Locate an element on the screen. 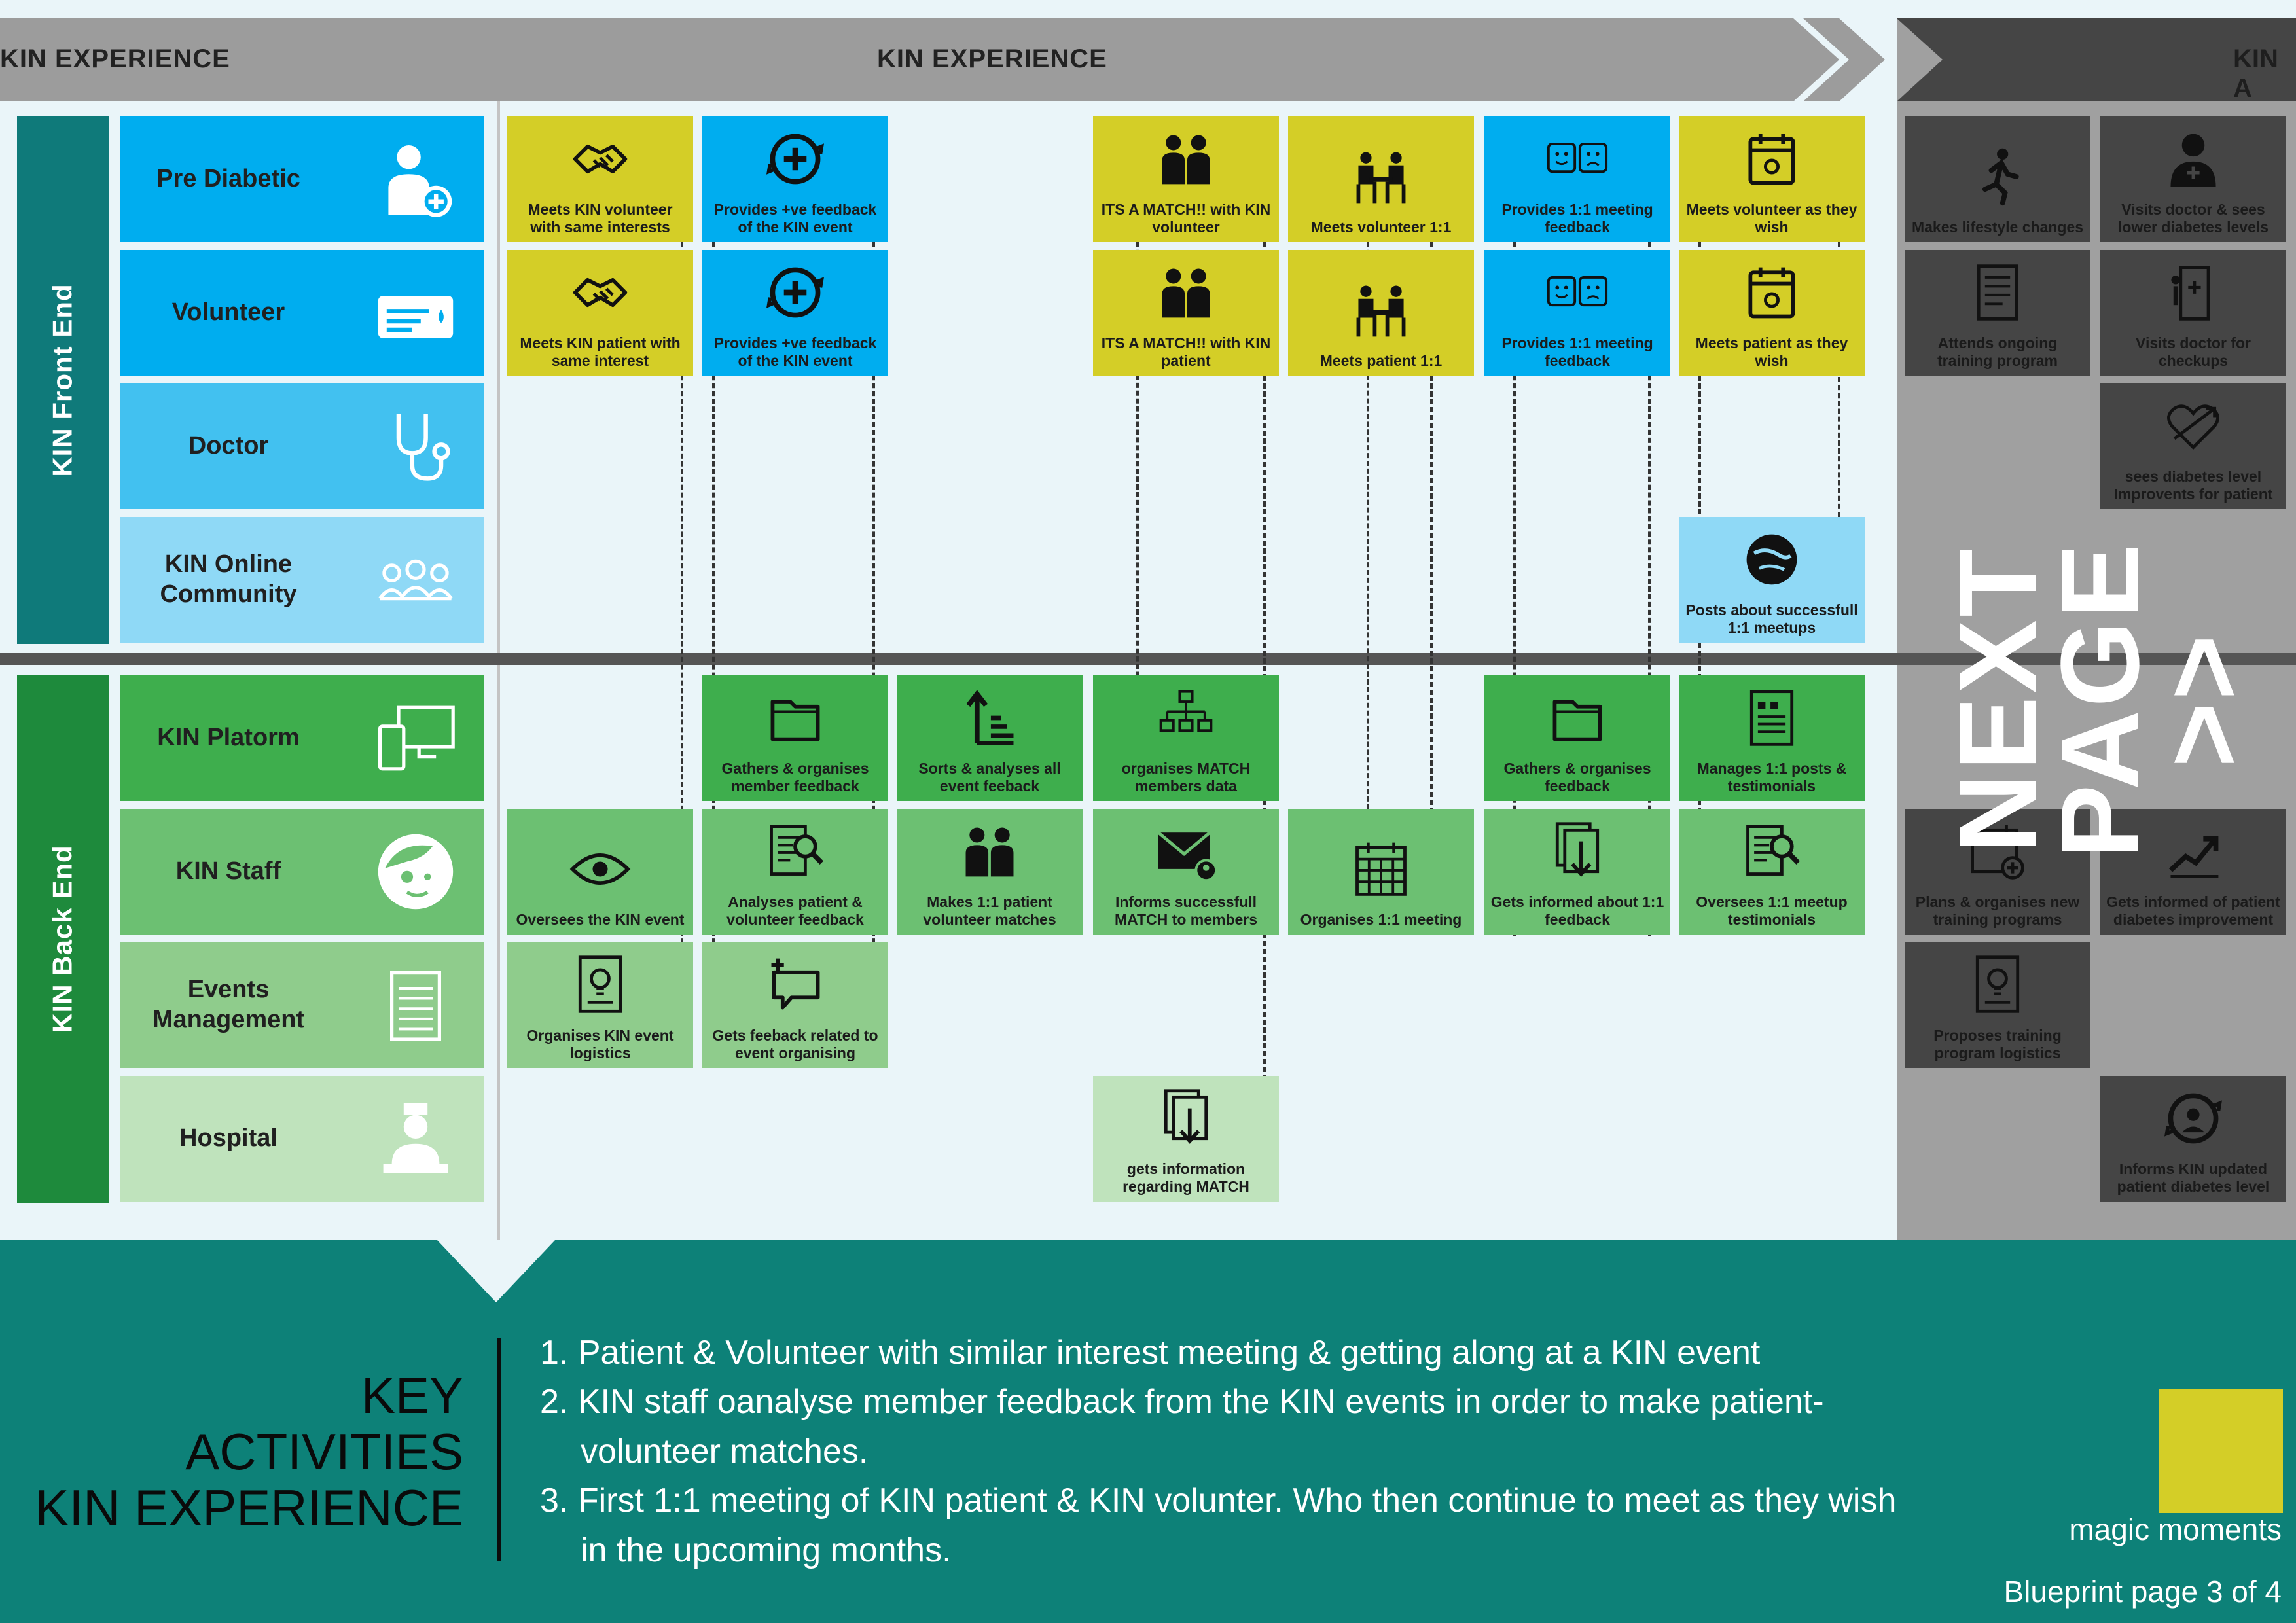  lane-doctor: Doctor is located at coordinates (302, 446).